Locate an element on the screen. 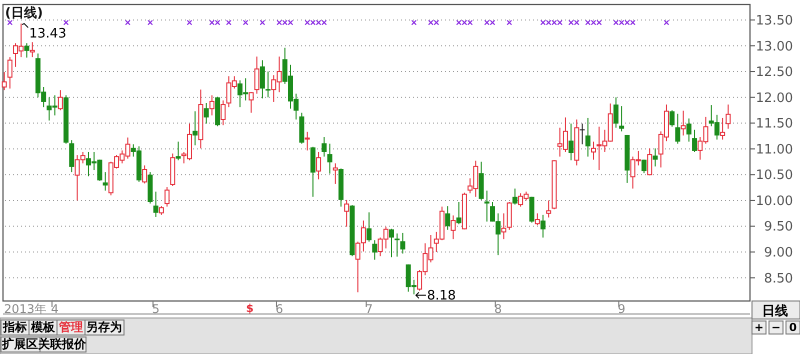 The width and height of the screenshot is (800, 354). y-tick-label: 10.00 is located at coordinates (774, 201).